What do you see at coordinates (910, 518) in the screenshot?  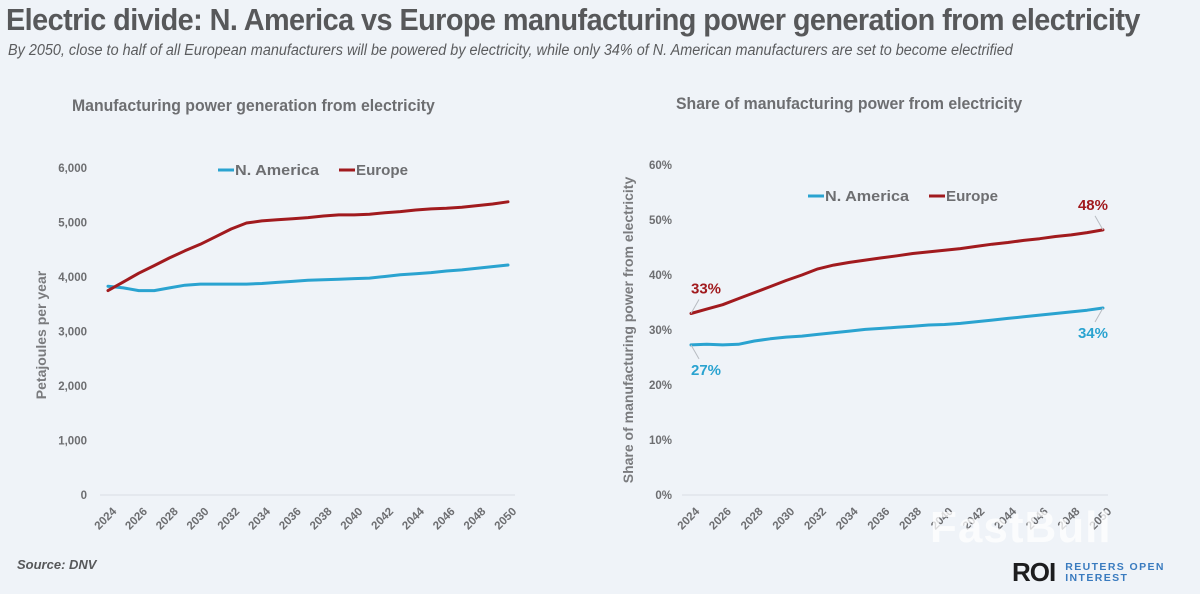 I see `right-x-tick-label: 2038` at bounding box center [910, 518].